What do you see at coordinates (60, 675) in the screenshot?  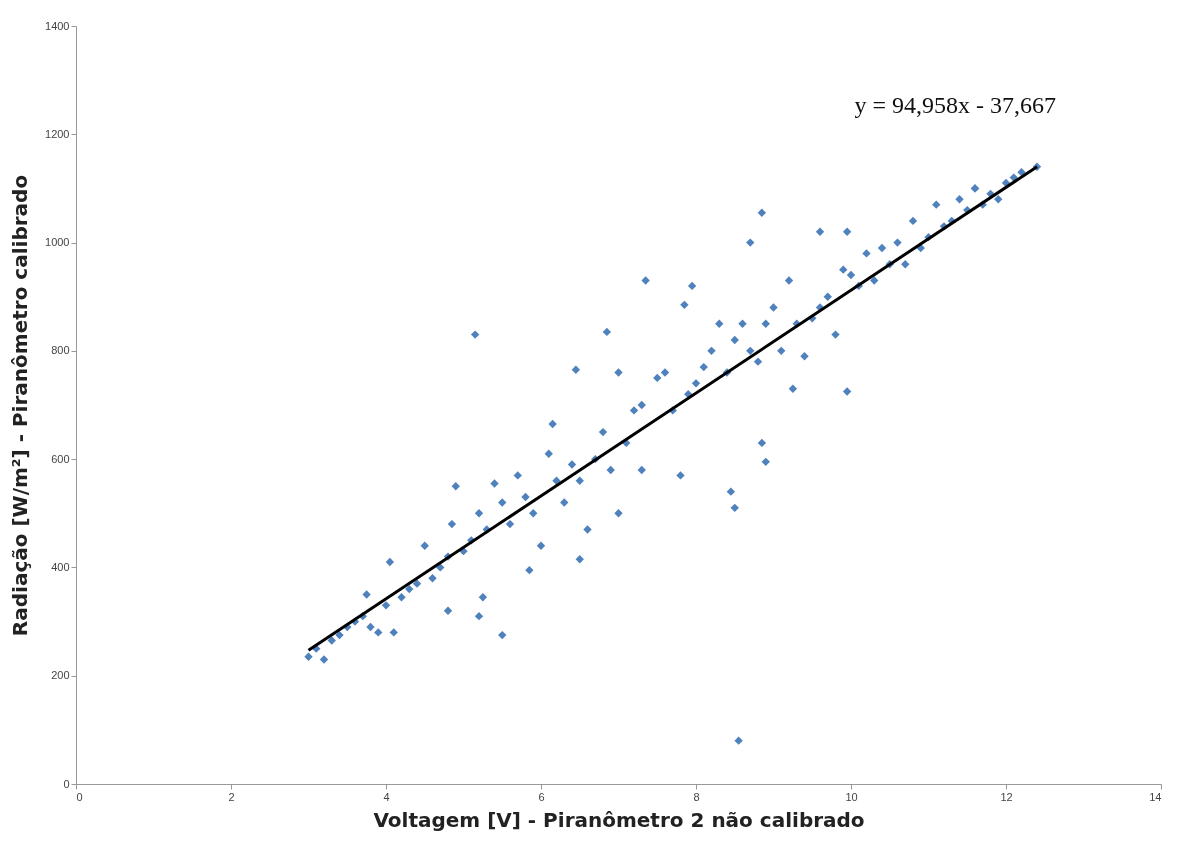 I see `y-tick-label: 200` at bounding box center [60, 675].